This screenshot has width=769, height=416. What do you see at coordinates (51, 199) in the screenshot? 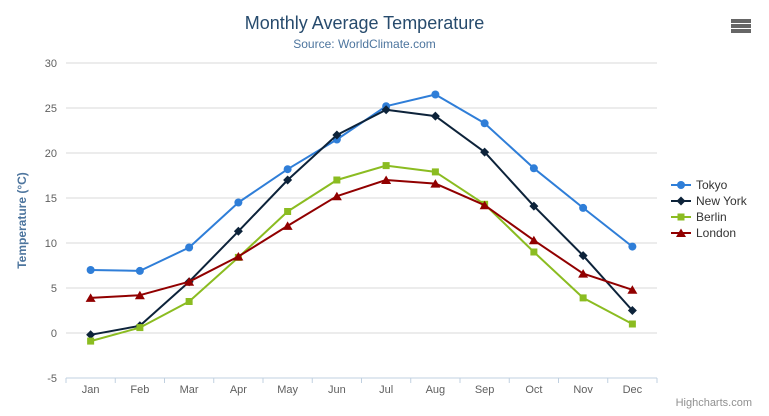
I see `y-axis-label: 15` at bounding box center [51, 199].